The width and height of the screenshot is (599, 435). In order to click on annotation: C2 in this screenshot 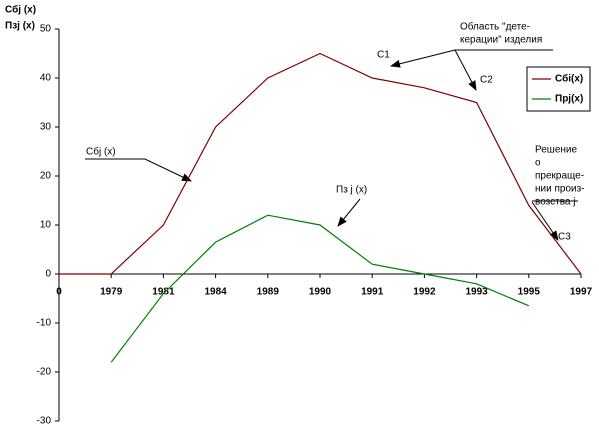, I will do `click(486, 80)`.